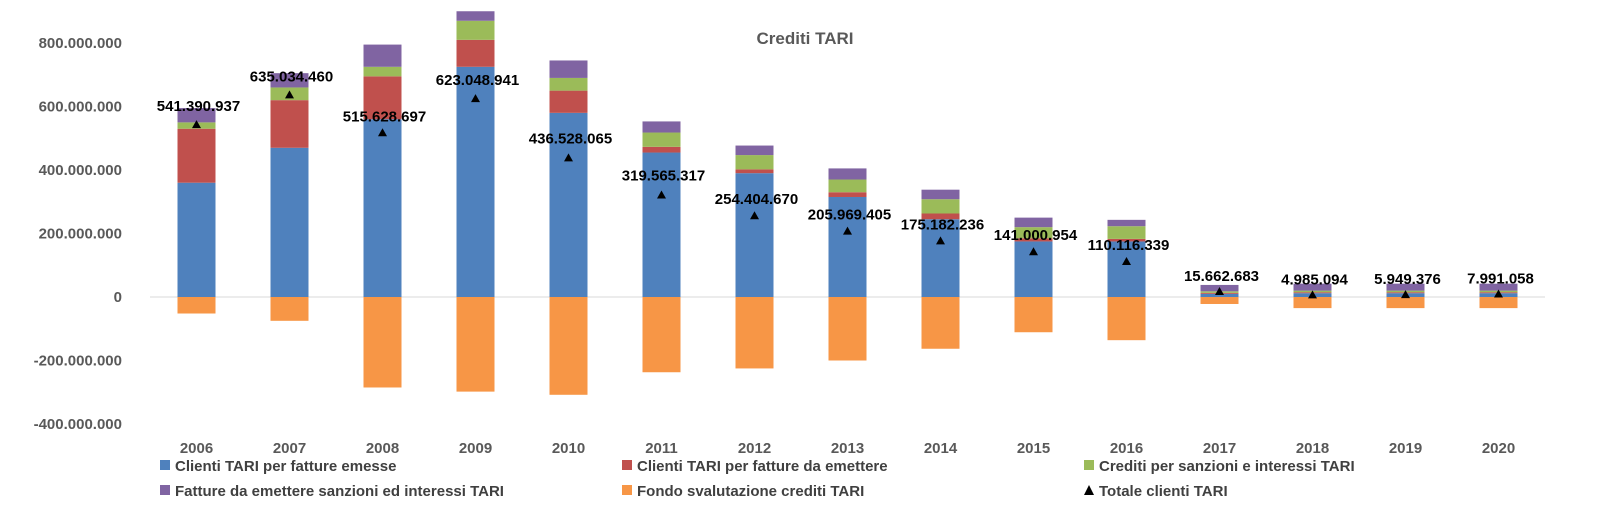 The width and height of the screenshot is (1612, 526). Describe the element at coordinates (384, 116) in the screenshot. I see `total-data-label: 515.628.697` at that location.